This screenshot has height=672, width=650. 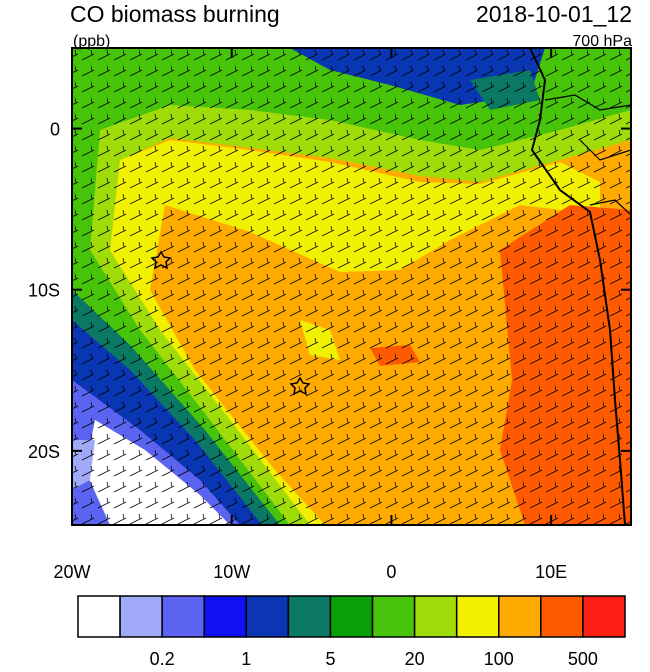 What do you see at coordinates (415, 658) in the screenshot?
I see `colorbar-label: 20` at bounding box center [415, 658].